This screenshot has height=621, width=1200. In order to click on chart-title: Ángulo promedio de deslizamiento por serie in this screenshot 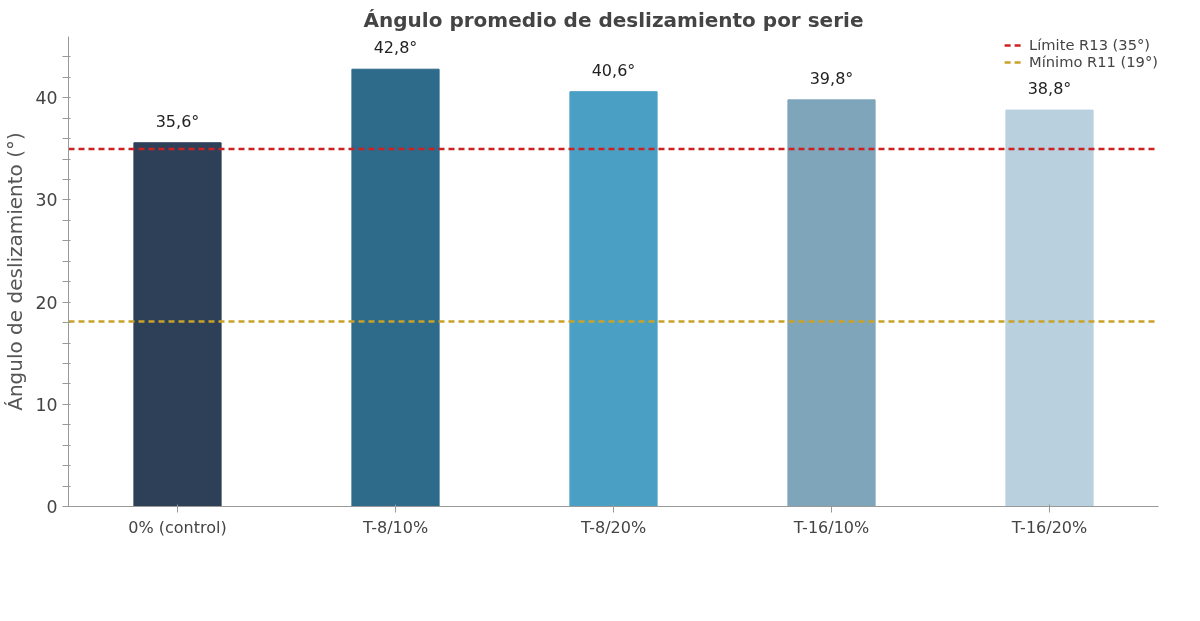, I will do `click(613, 19)`.